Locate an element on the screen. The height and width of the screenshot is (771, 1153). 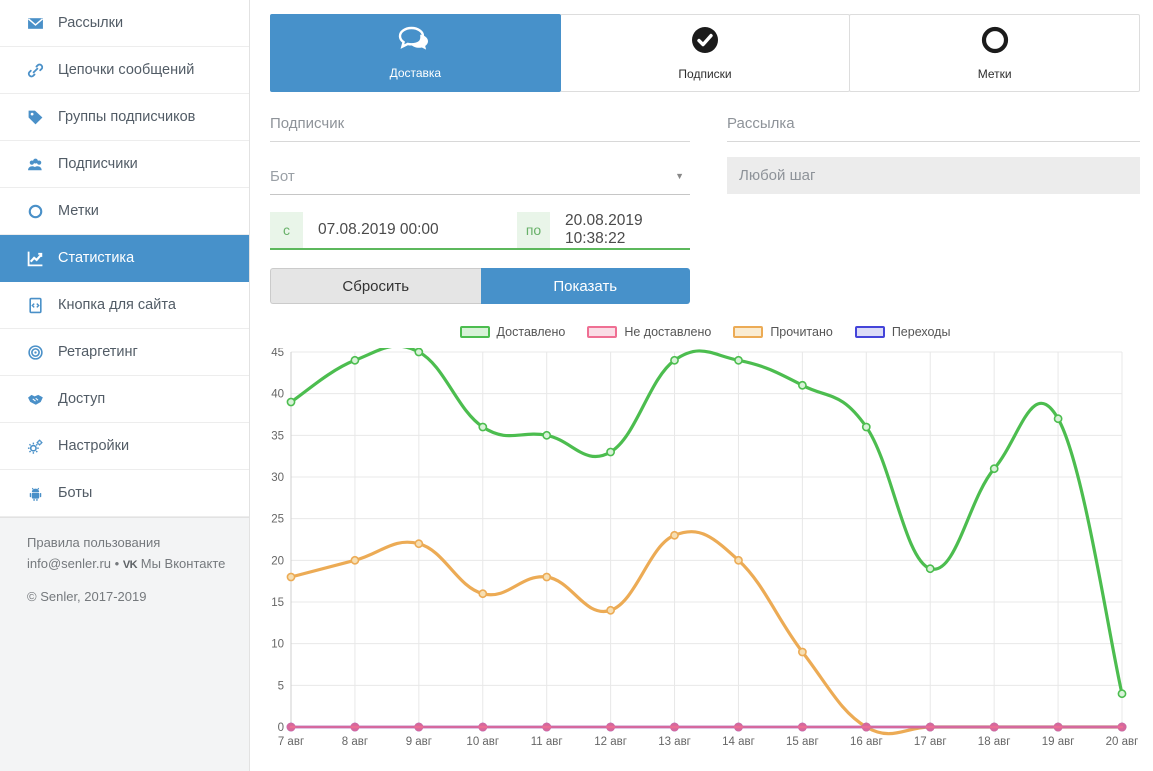
y-tick-label: 30 is located at coordinates (277, 478).